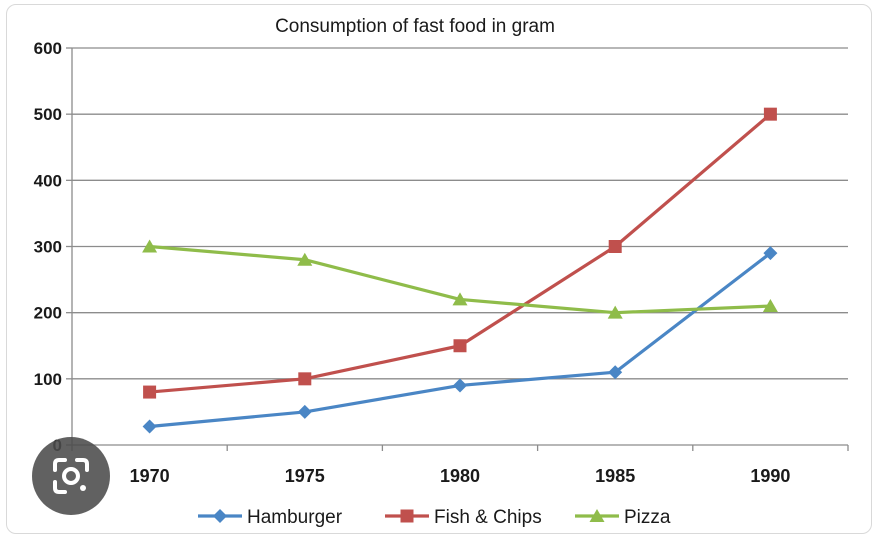 The width and height of the screenshot is (878, 540). I want to click on y-tick-label: 200, so click(48, 313).